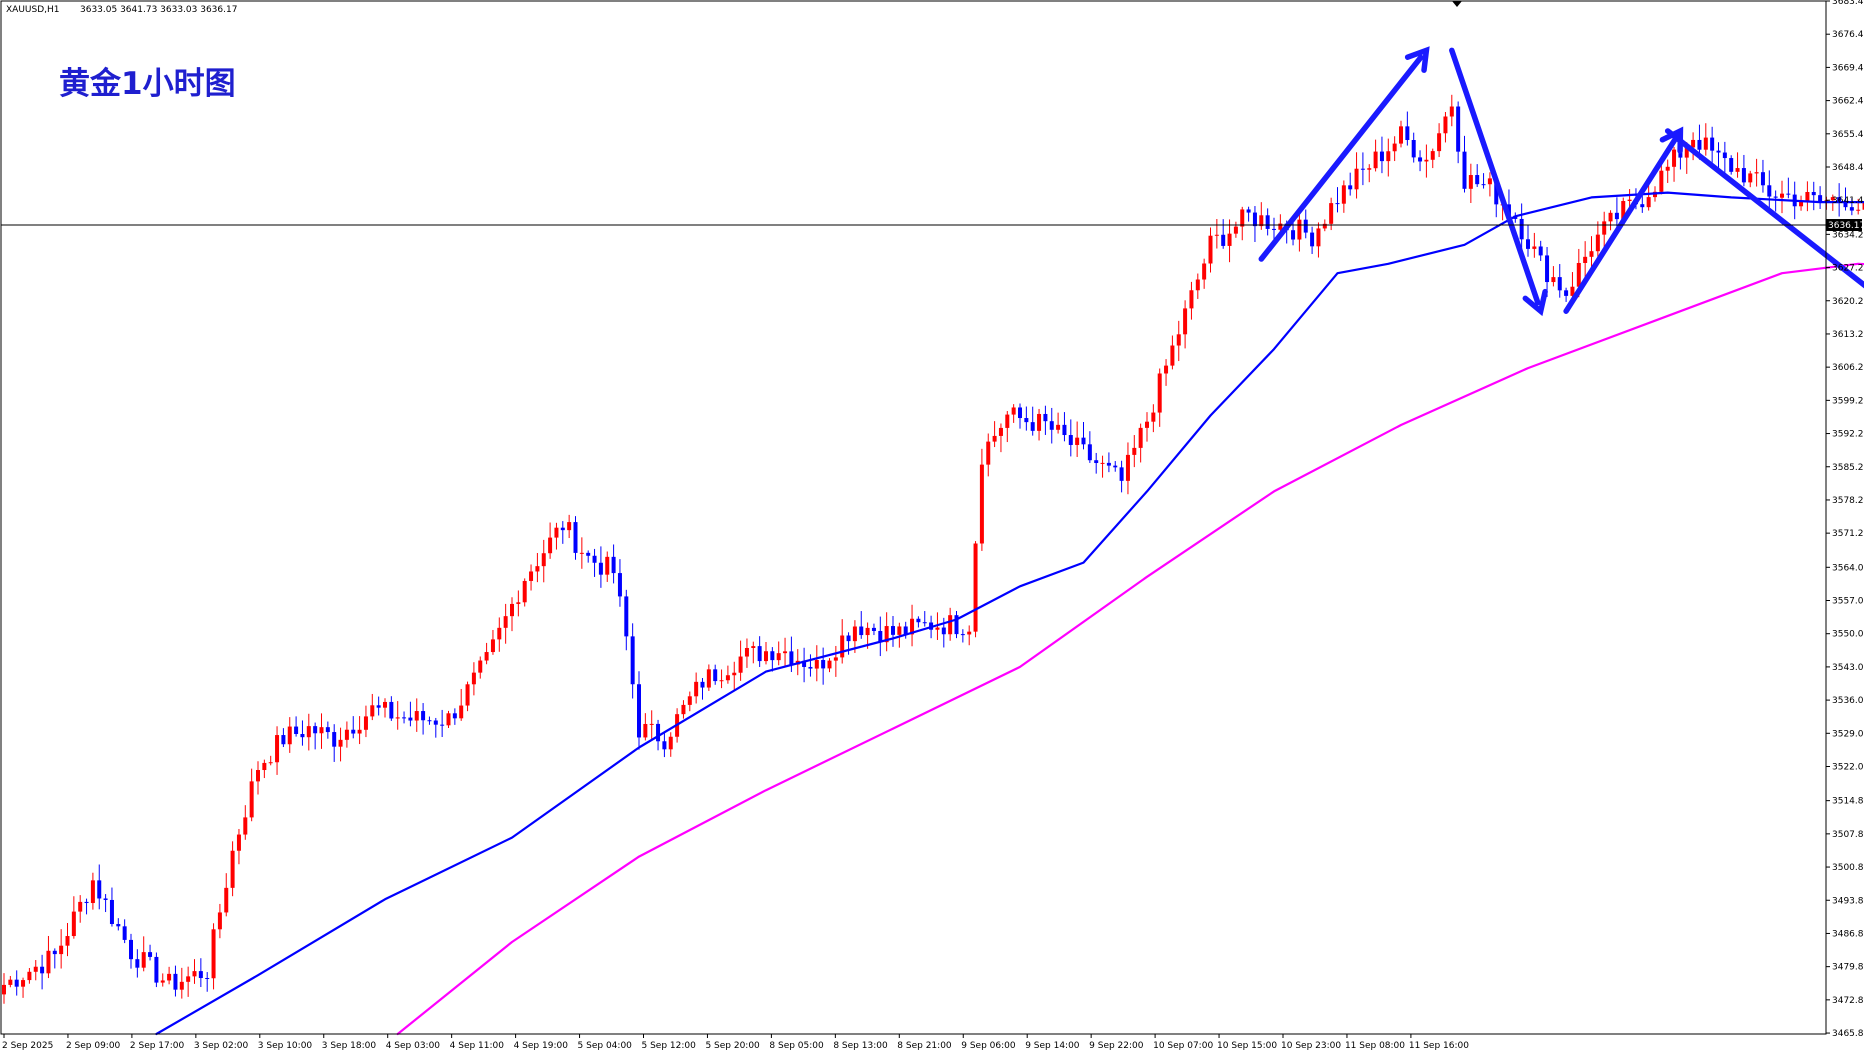 Image resolution: width=1864 pixels, height=1057 pixels. Describe the element at coordinates (1247, 1046) in the screenshot. I see `x-tick-label: 10 Sep 15:00` at that location.